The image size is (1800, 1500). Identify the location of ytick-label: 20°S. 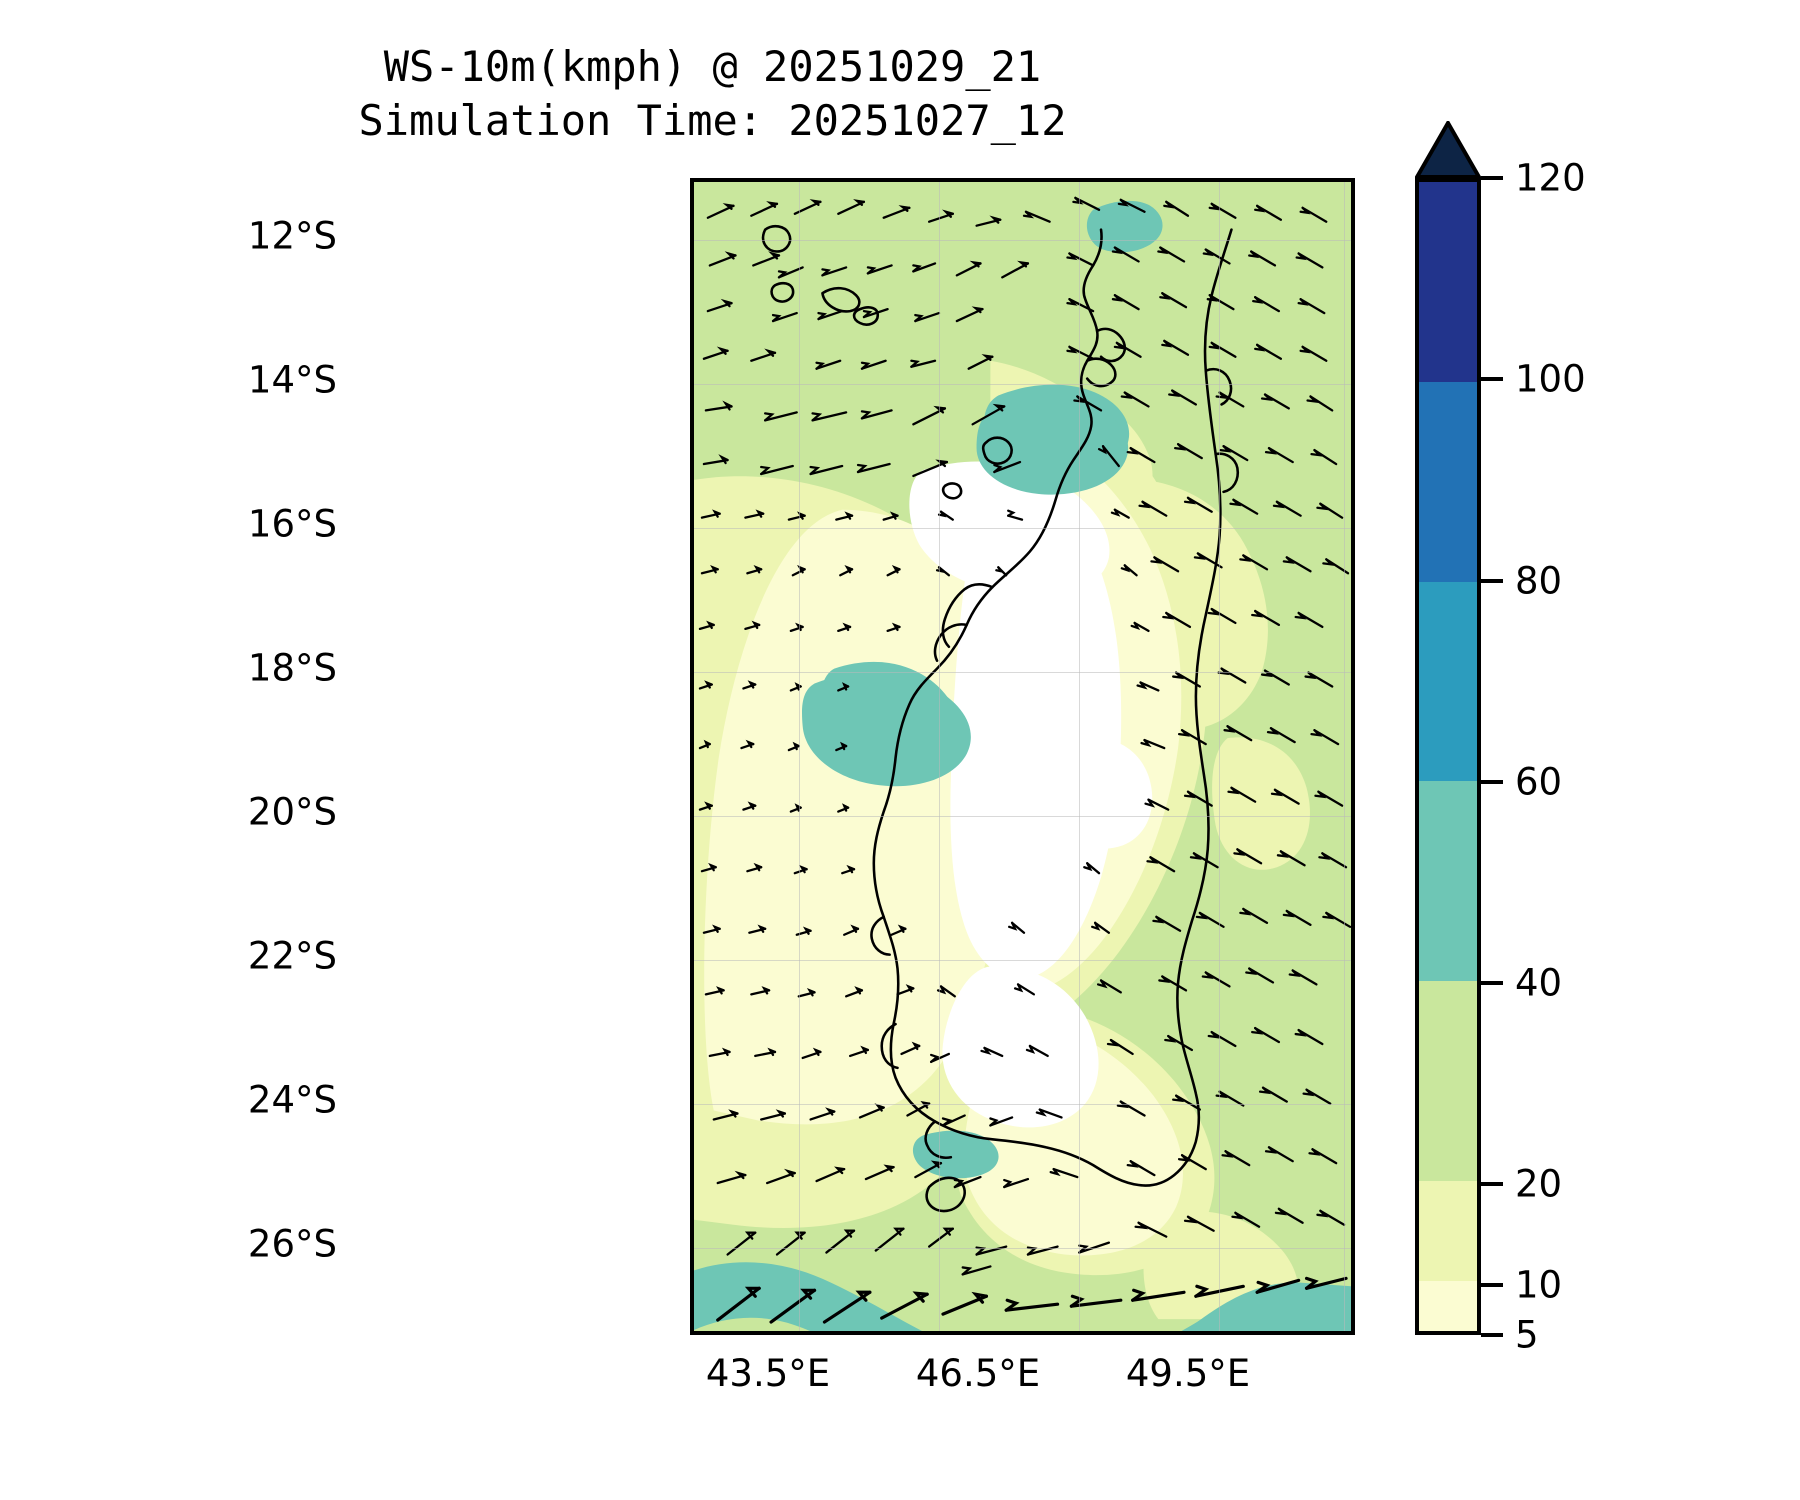
(292, 812).